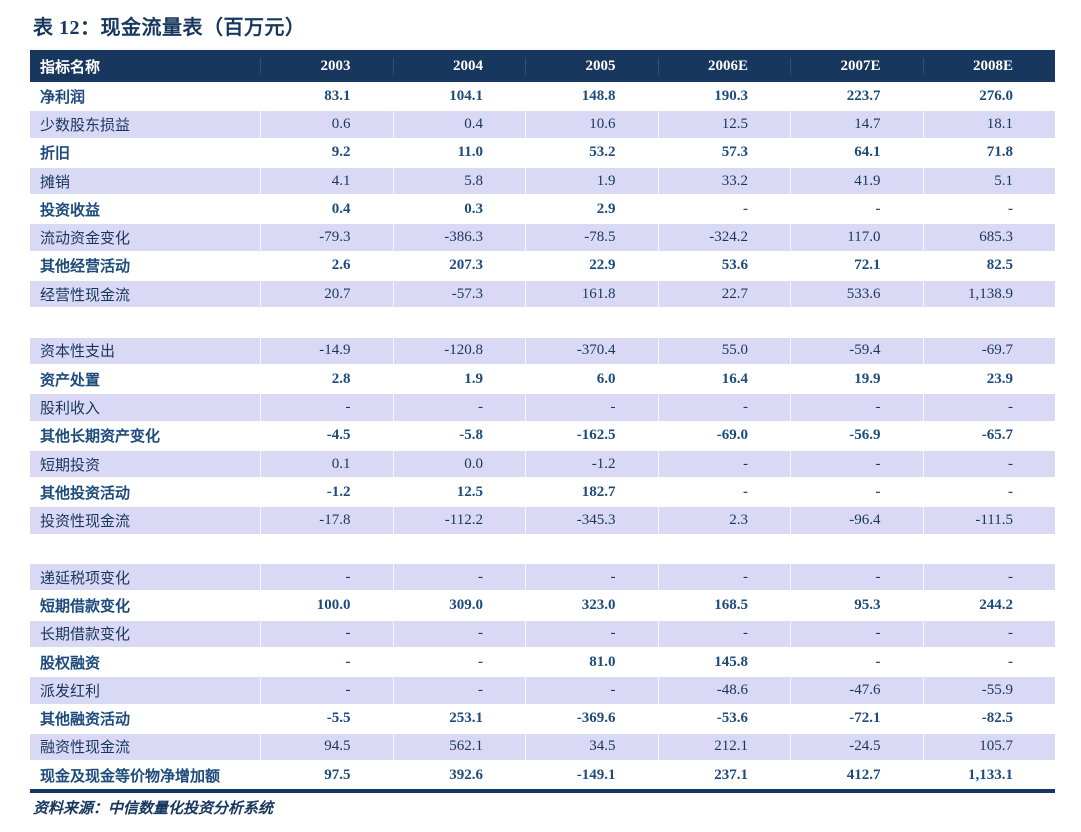 The width and height of the screenshot is (1081, 832). I want to click on table-bottom-rule, so click(542, 791).